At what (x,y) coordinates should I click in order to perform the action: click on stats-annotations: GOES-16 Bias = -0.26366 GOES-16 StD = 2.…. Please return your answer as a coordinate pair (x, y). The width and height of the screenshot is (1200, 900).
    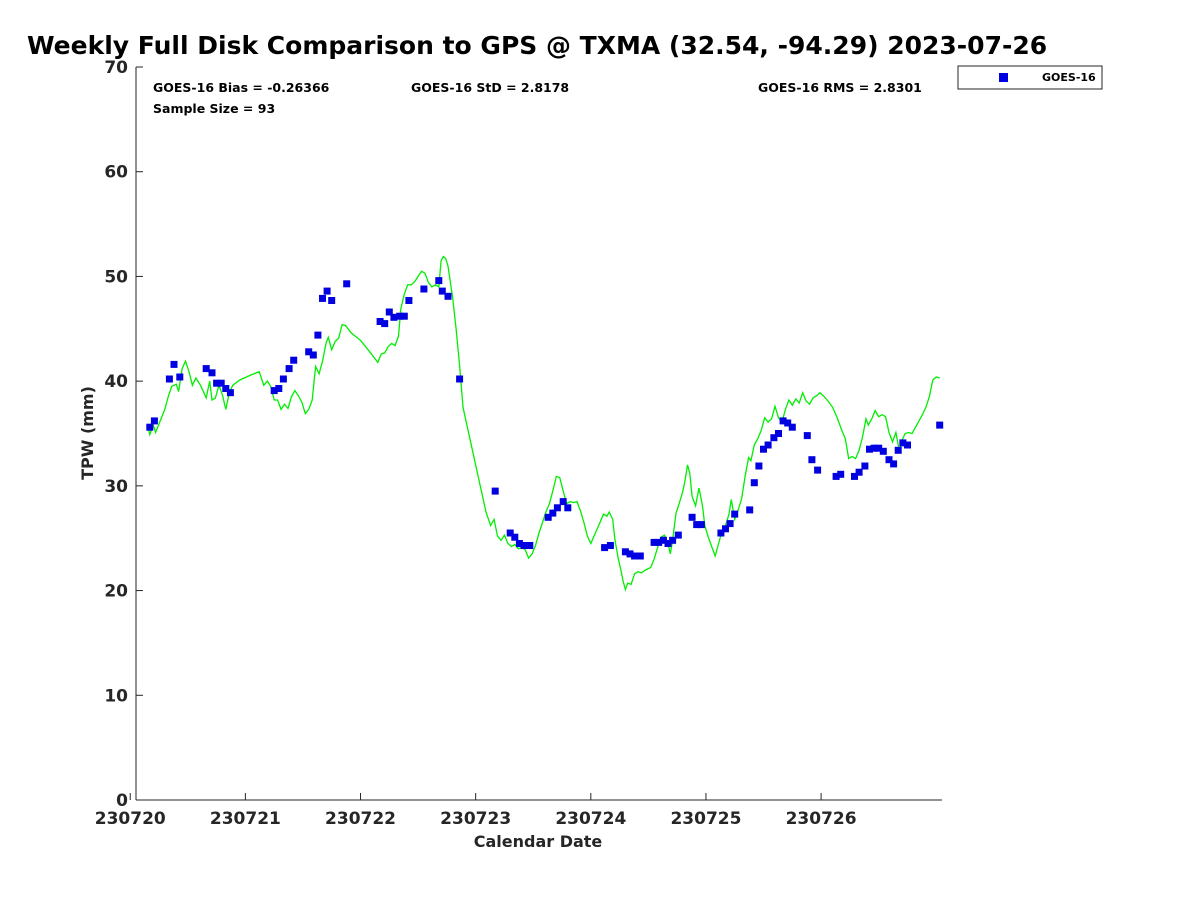
    Looking at the image, I should click on (537, 98).